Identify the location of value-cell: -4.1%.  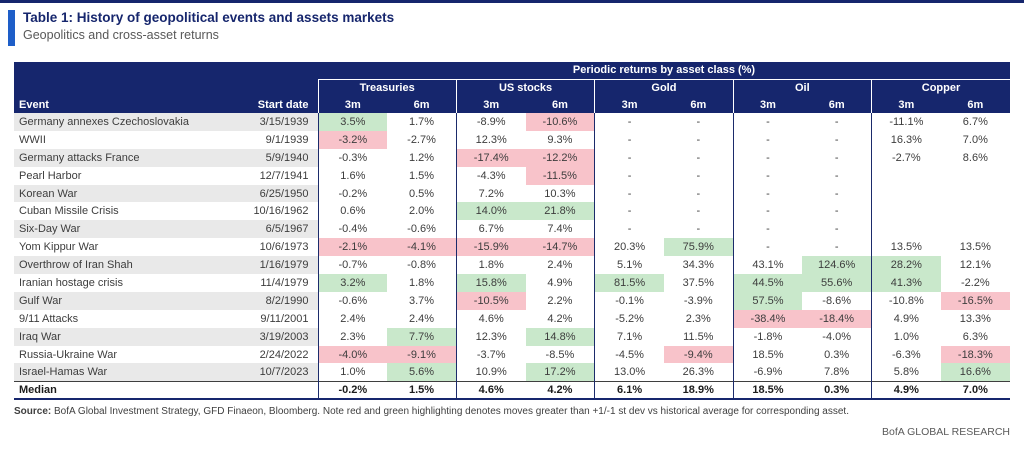
(422, 247).